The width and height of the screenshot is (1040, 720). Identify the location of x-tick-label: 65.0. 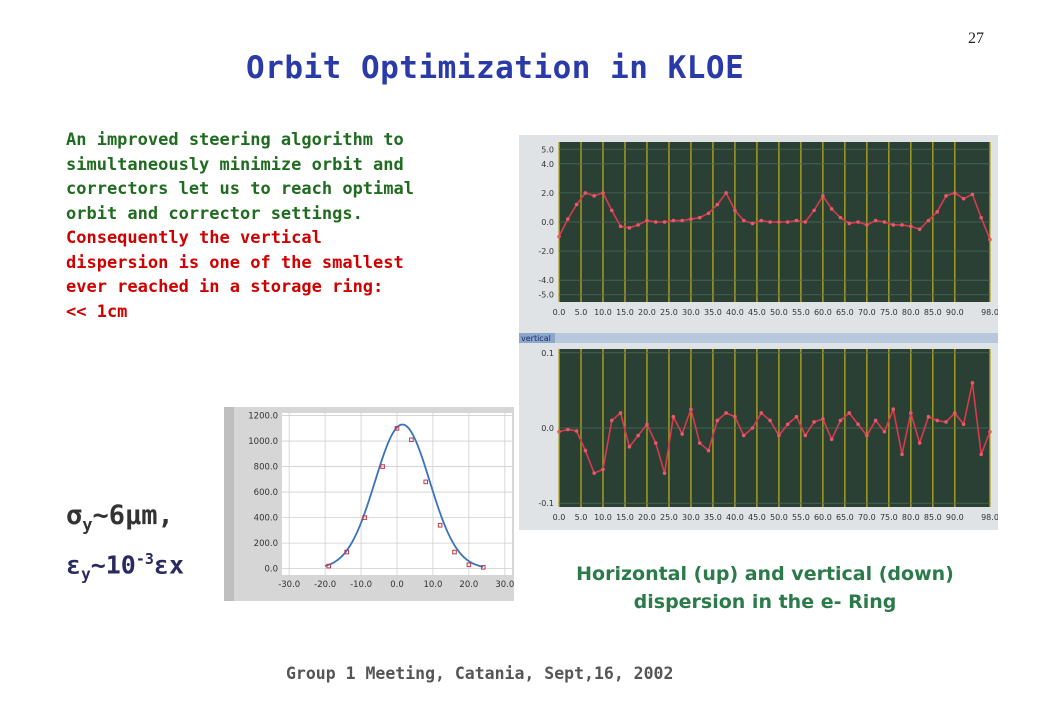
(845, 517).